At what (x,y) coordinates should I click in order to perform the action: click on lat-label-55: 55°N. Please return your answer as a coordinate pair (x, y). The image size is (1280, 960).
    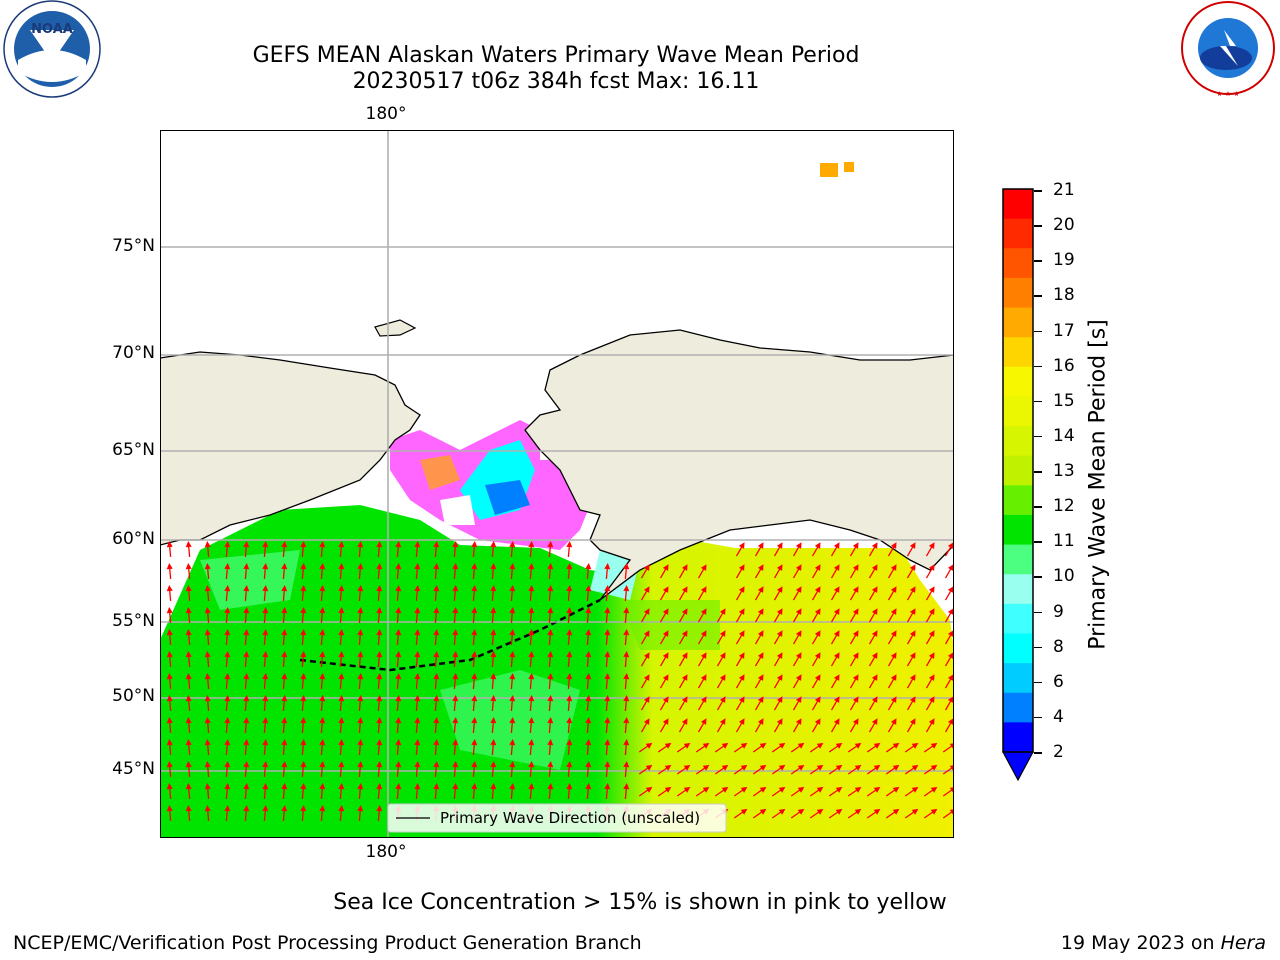
    Looking at the image, I should click on (133, 621).